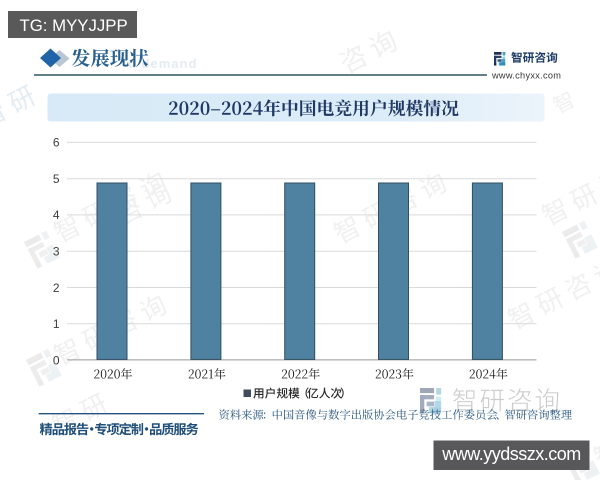 This screenshot has height=485, width=600. What do you see at coordinates (56, 179) in the screenshot?
I see `svg-text: 5` at bounding box center [56, 179].